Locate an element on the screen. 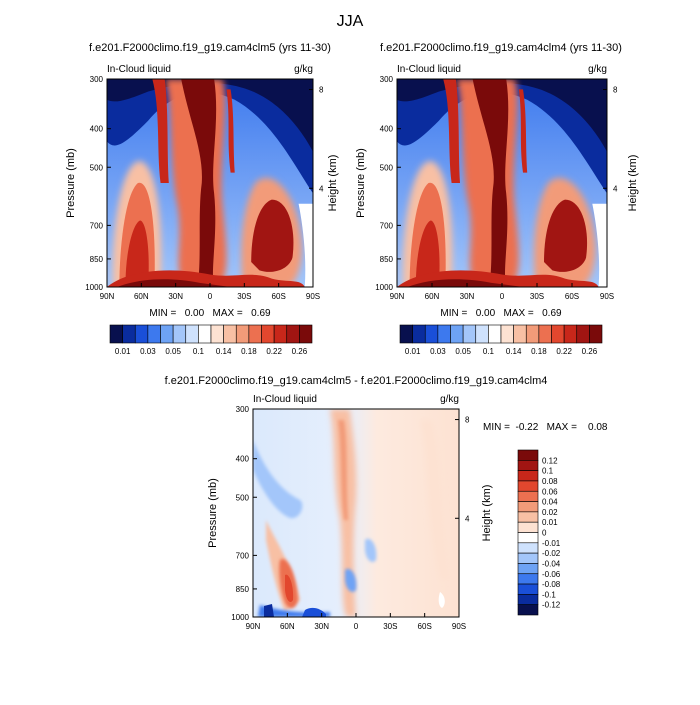 Image resolution: width=700 pixels, height=705 pixels. colorbar-label: -0.02 is located at coordinates (551, 553).